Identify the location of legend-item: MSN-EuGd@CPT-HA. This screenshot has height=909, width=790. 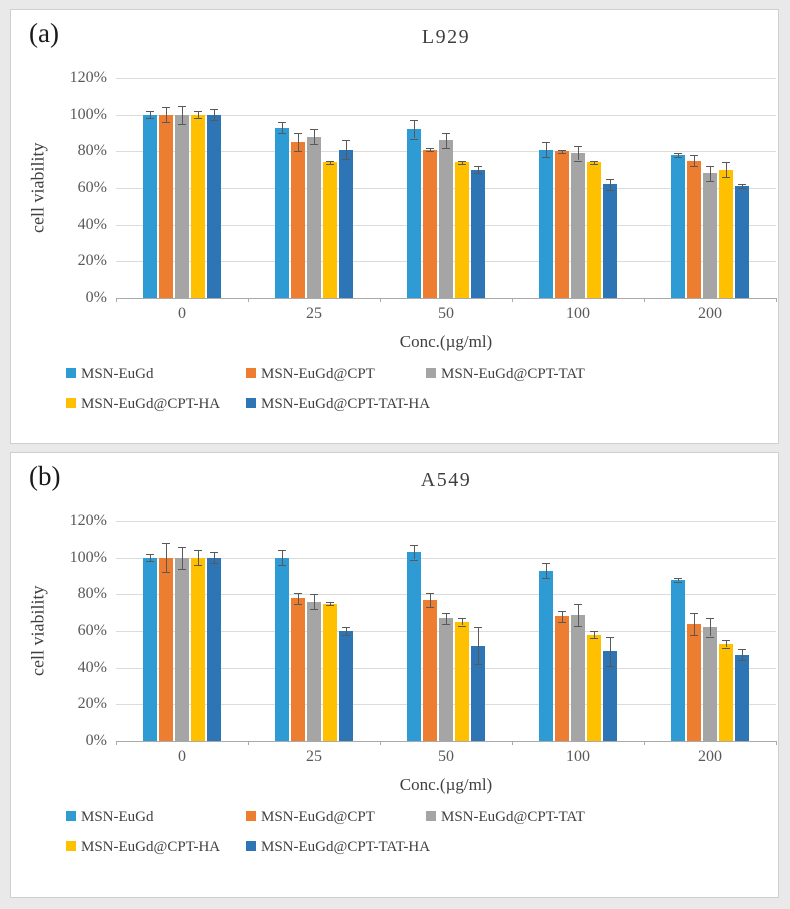
(156, 847).